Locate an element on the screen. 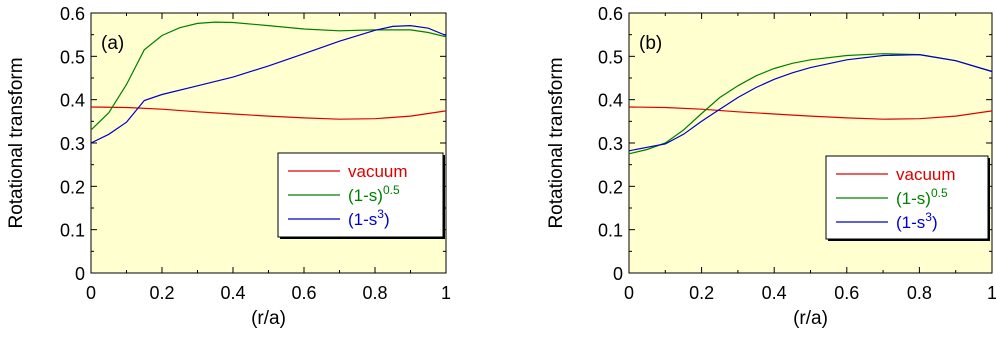  chart-b-y-axis-label: Rotational transform is located at coordinates (556, 142).